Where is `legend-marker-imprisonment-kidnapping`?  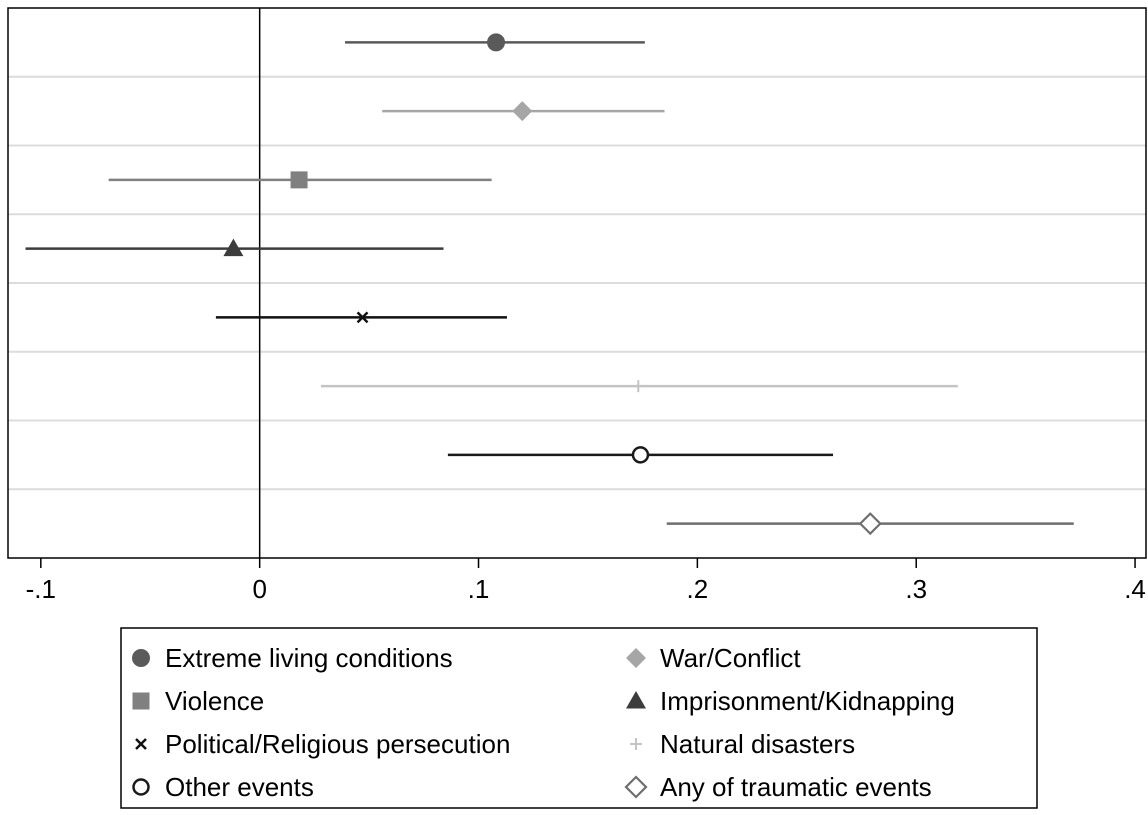 legend-marker-imprisonment-kidnapping is located at coordinates (636, 700).